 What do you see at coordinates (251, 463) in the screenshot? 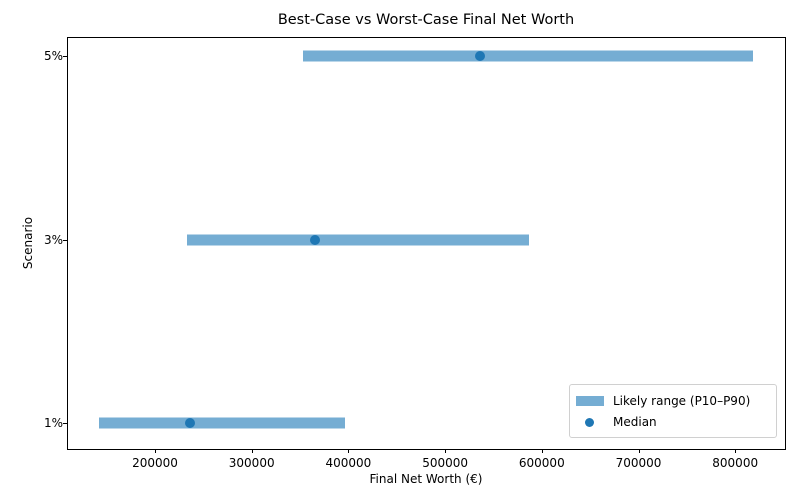
I see `x-tick-label: 300000` at bounding box center [251, 463].